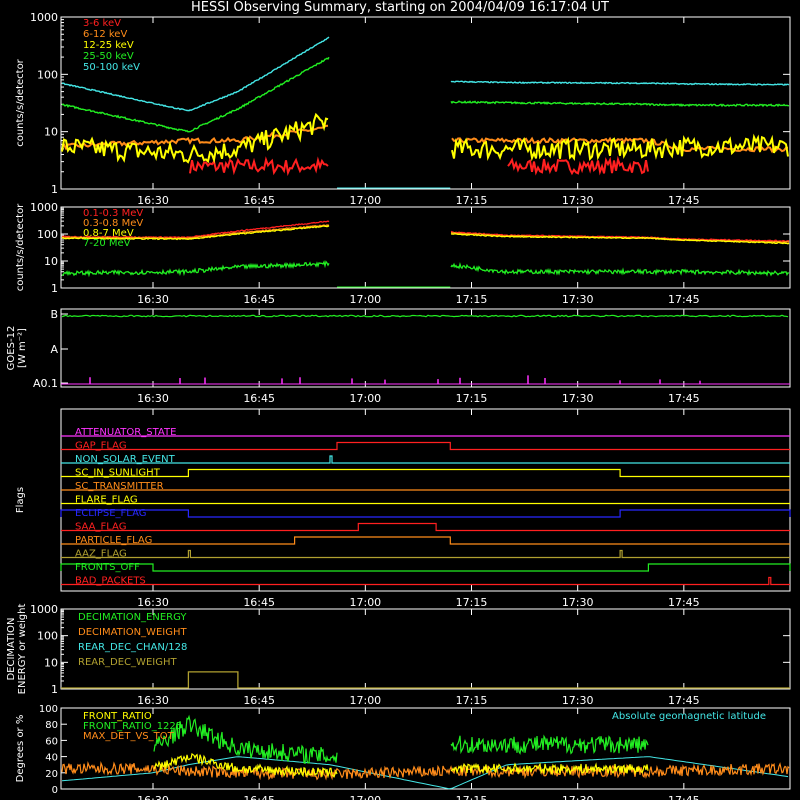 The image size is (800, 800). I want to click on legend-entry: 6-12 keV, so click(105, 34).